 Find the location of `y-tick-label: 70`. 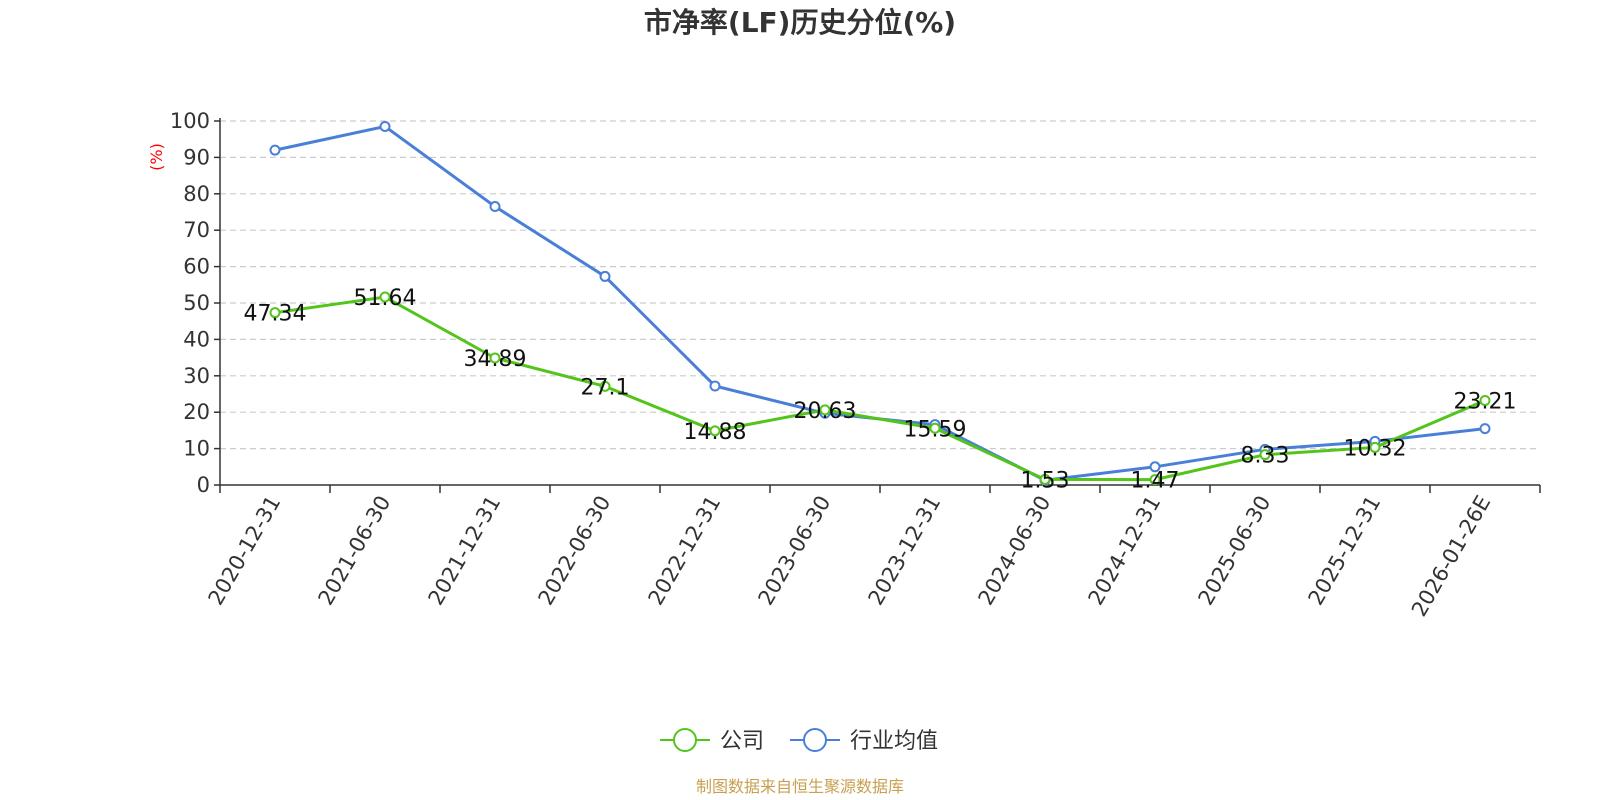

y-tick-label: 70 is located at coordinates (196, 230).